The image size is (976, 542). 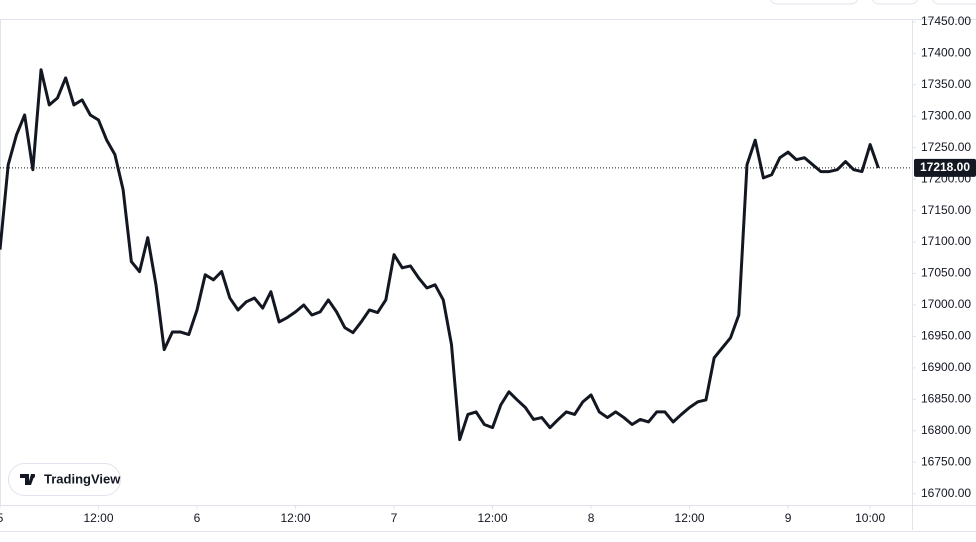 What do you see at coordinates (946, 210) in the screenshot?
I see `y-tick-label: 17150.00` at bounding box center [946, 210].